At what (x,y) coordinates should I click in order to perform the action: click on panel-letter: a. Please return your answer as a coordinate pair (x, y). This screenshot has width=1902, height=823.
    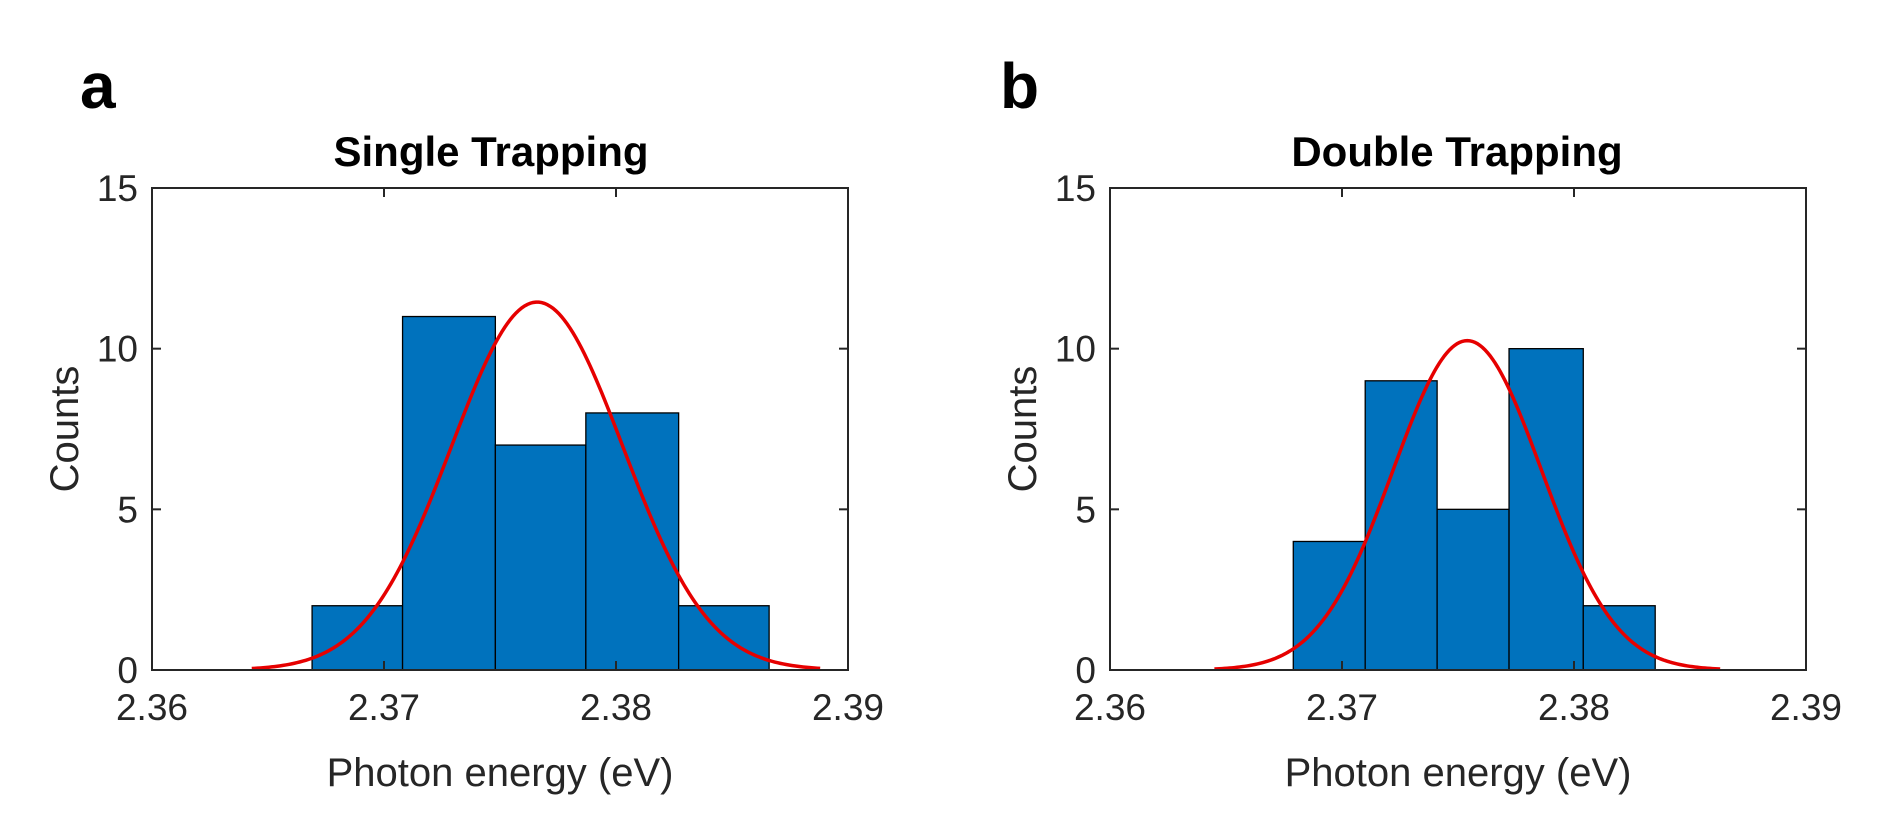
    Looking at the image, I should click on (98, 86).